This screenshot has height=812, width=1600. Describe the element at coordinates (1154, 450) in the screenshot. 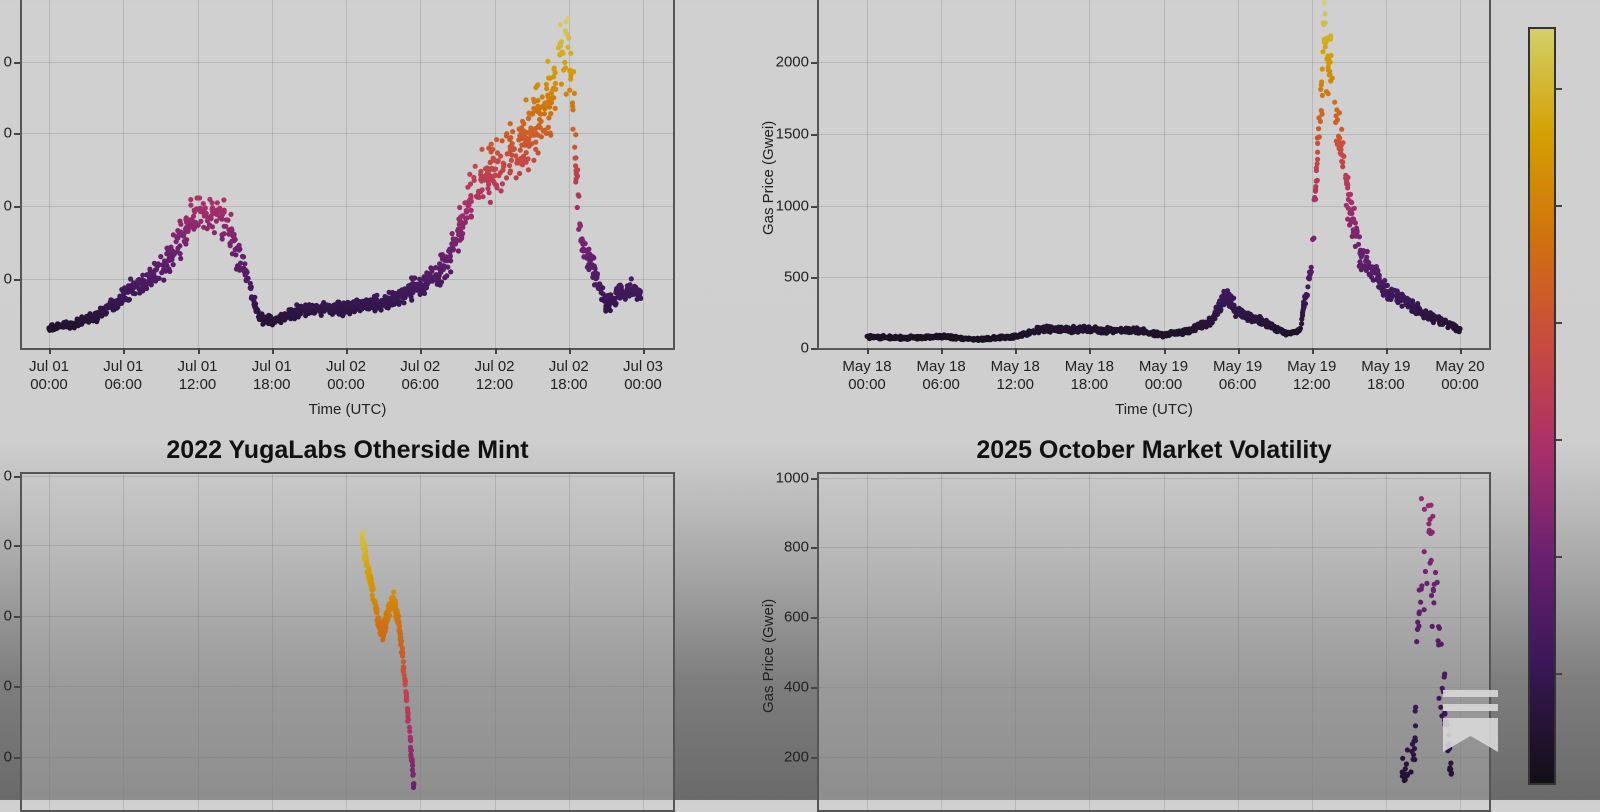

I see `chart-title: 2025 October Market Volatility` at that location.